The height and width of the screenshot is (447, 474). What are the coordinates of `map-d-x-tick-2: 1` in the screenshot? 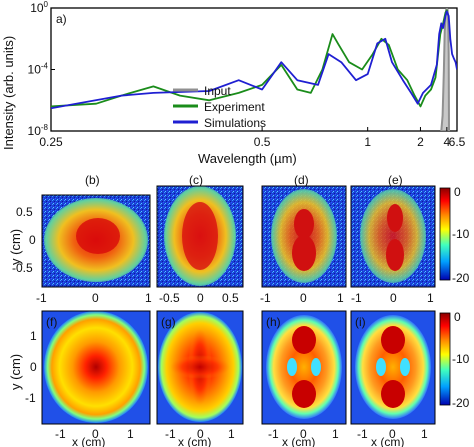 It's located at (340, 298).